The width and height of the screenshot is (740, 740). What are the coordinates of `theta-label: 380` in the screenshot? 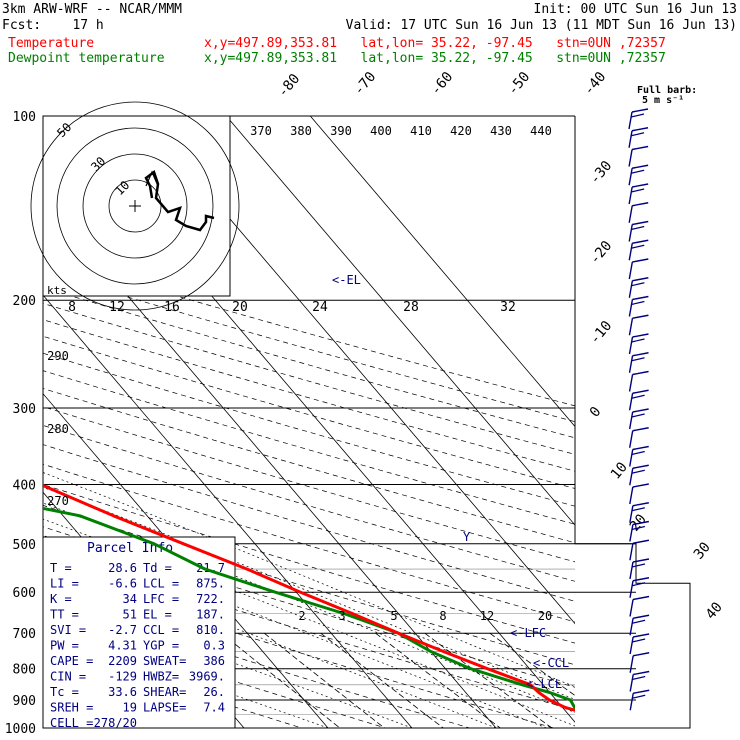 It's located at (301, 131).